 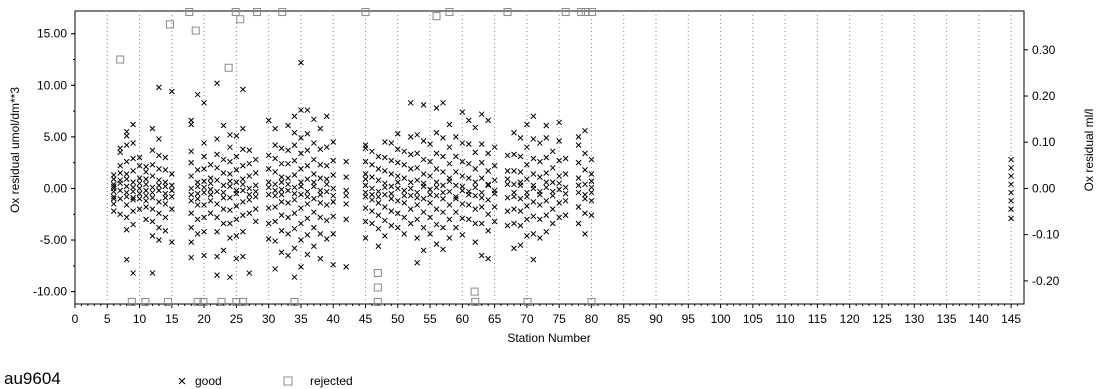 What do you see at coordinates (269, 319) in the screenshot?
I see `x-tick-label: 30` at bounding box center [269, 319].